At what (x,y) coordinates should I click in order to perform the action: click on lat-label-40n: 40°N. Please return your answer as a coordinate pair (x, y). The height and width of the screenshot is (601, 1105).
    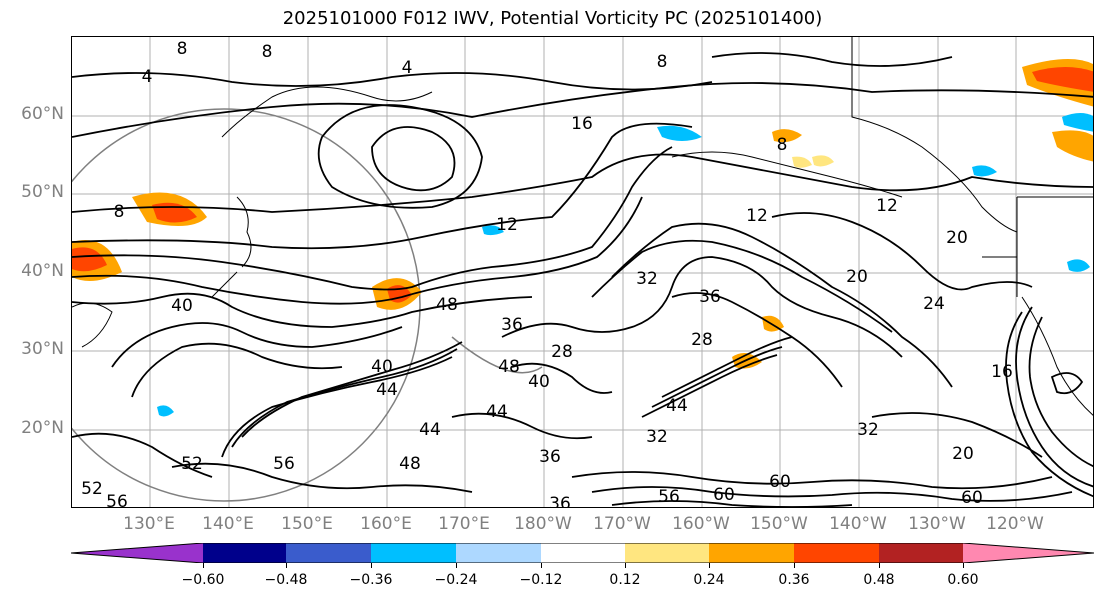
    Looking at the image, I should click on (42, 271).